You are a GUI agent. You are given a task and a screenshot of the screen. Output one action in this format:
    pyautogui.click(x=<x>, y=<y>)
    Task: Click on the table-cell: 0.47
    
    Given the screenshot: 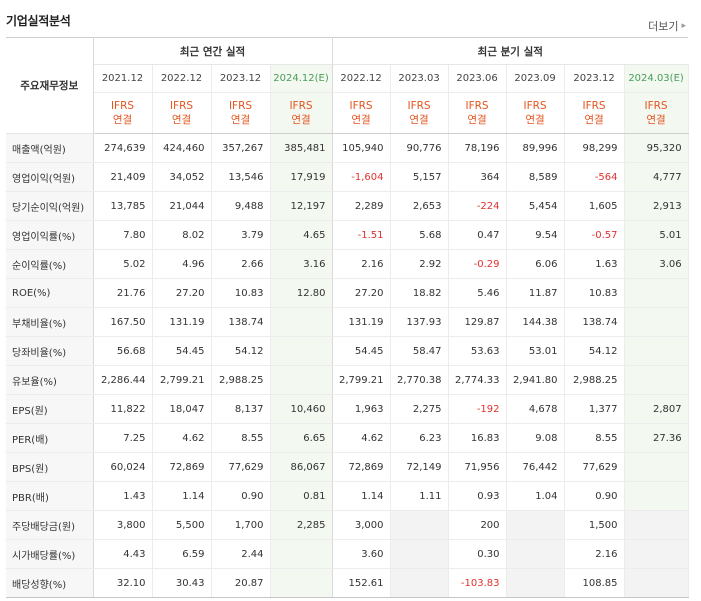 What is the action you would take?
    pyautogui.click(x=477, y=235)
    